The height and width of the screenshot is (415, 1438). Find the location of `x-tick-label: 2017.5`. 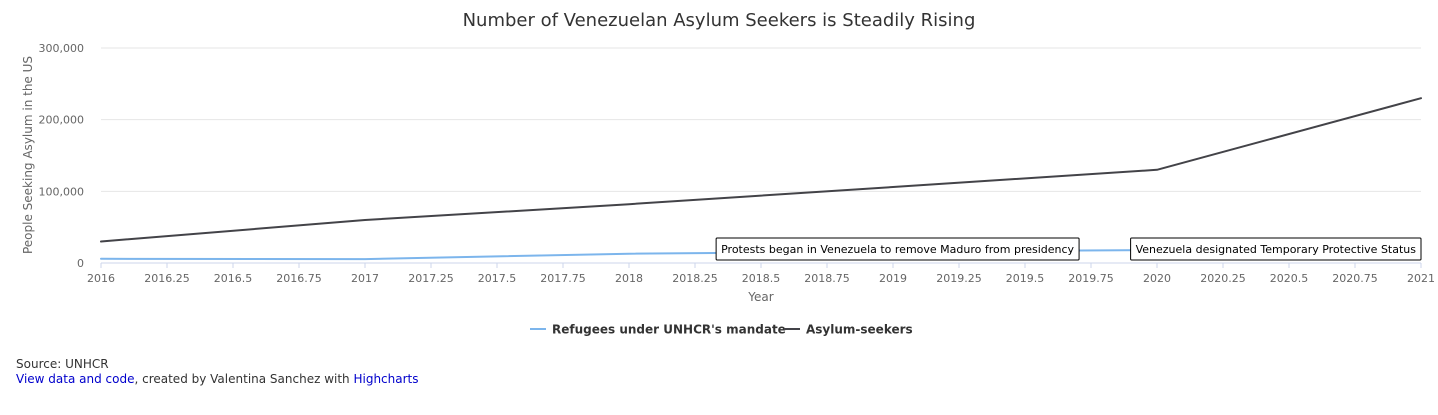

x-tick-label: 2017.5 is located at coordinates (497, 278).